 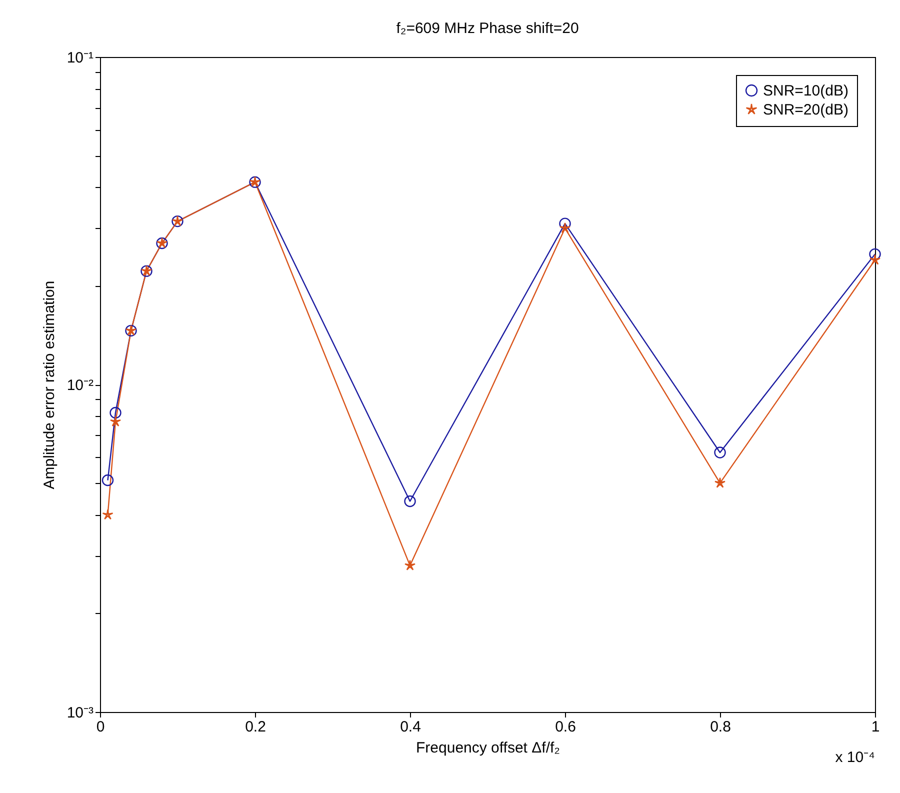 What do you see at coordinates (100, 727) in the screenshot?
I see `x-tick-label: 0` at bounding box center [100, 727].